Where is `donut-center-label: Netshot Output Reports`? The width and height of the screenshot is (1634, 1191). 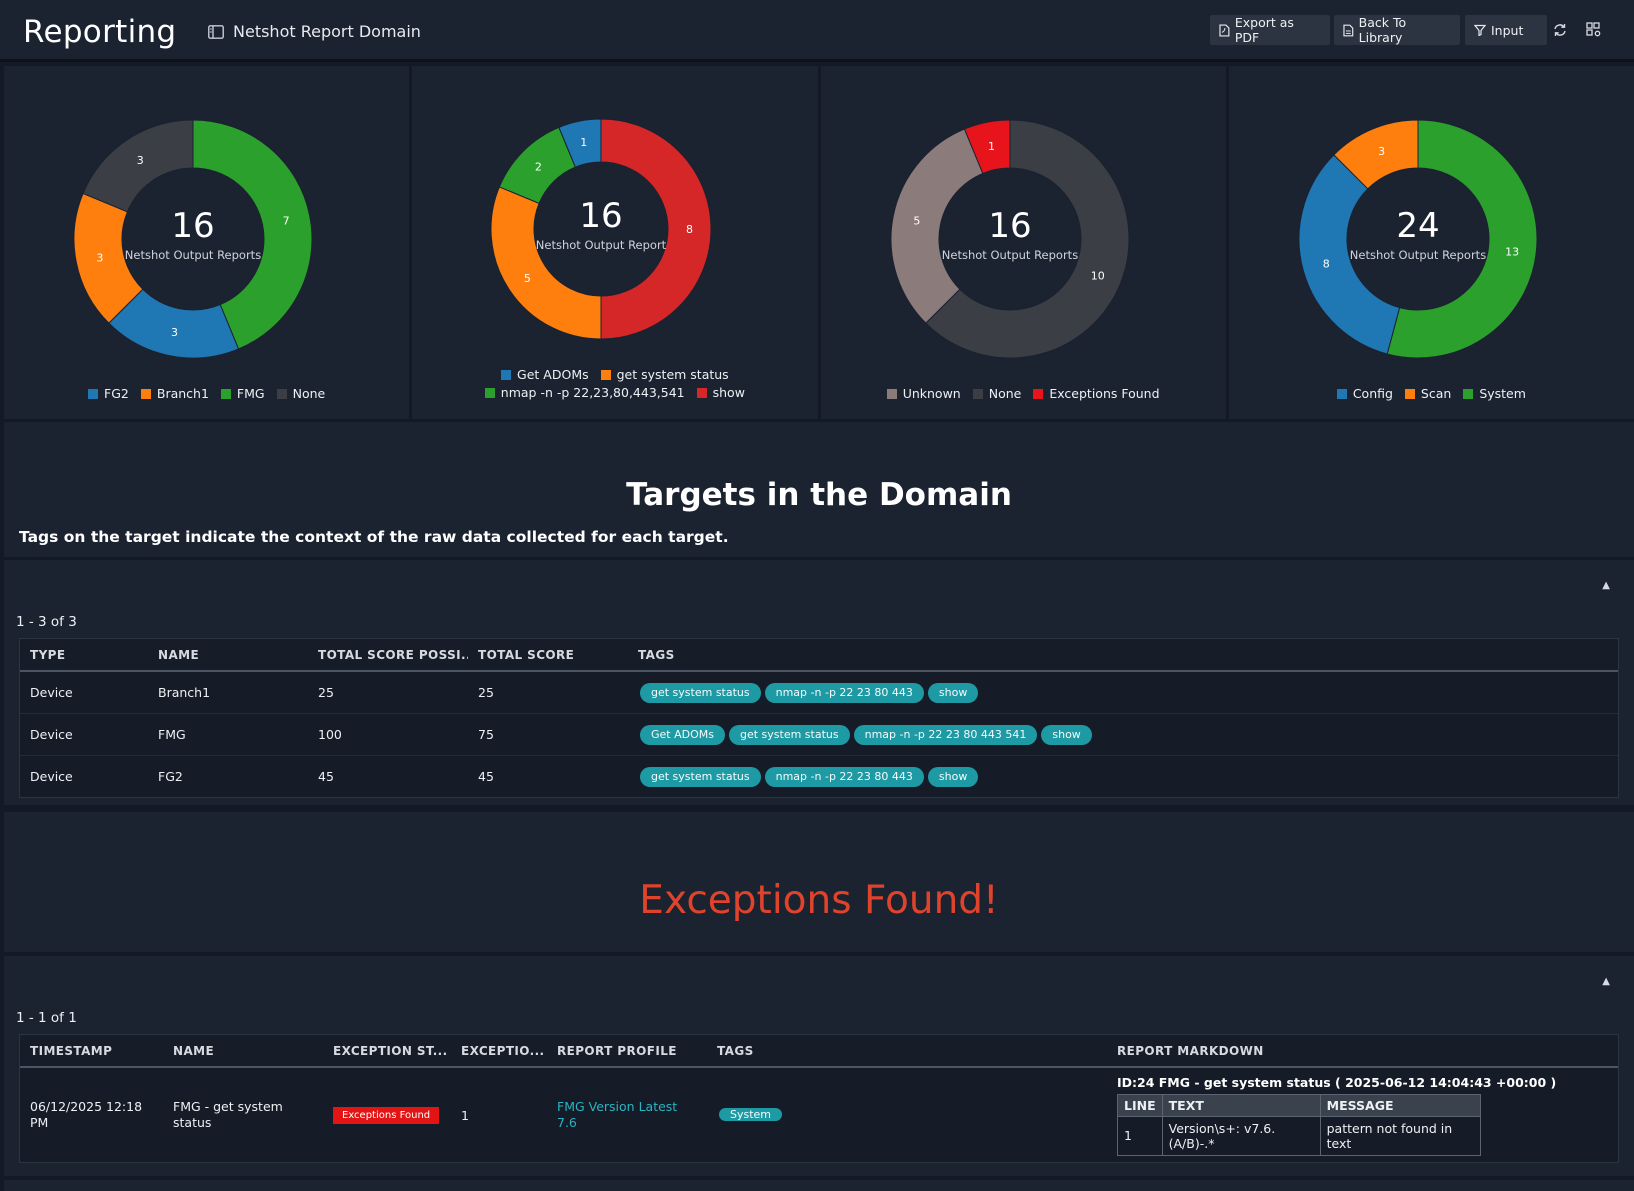 donut-center-label: Netshot Output Reports is located at coordinates (193, 255).